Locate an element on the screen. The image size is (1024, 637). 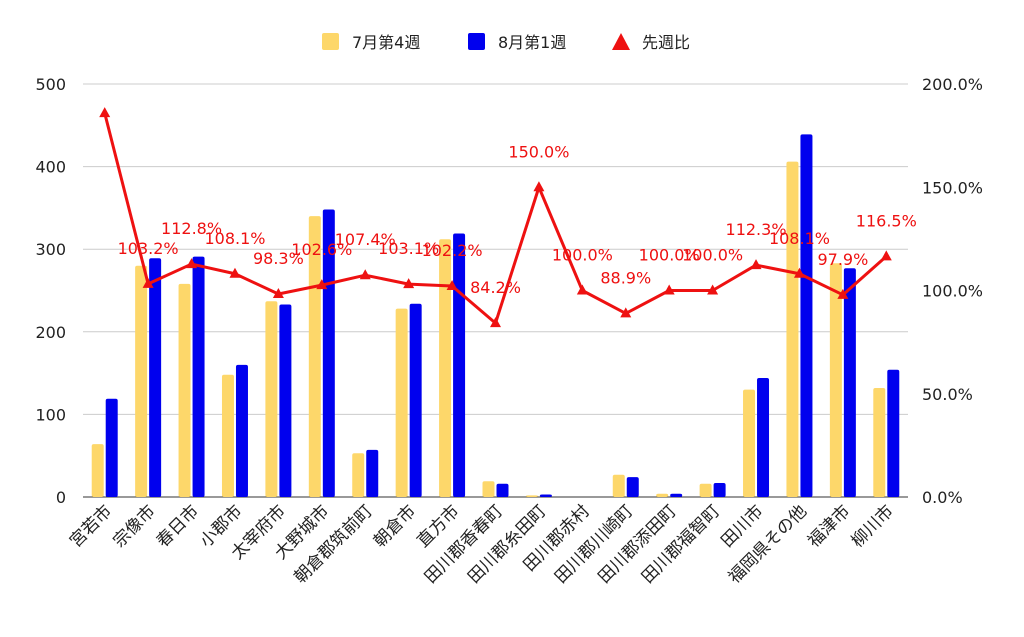
category-label: 宗像市 is located at coordinates (134, 526).